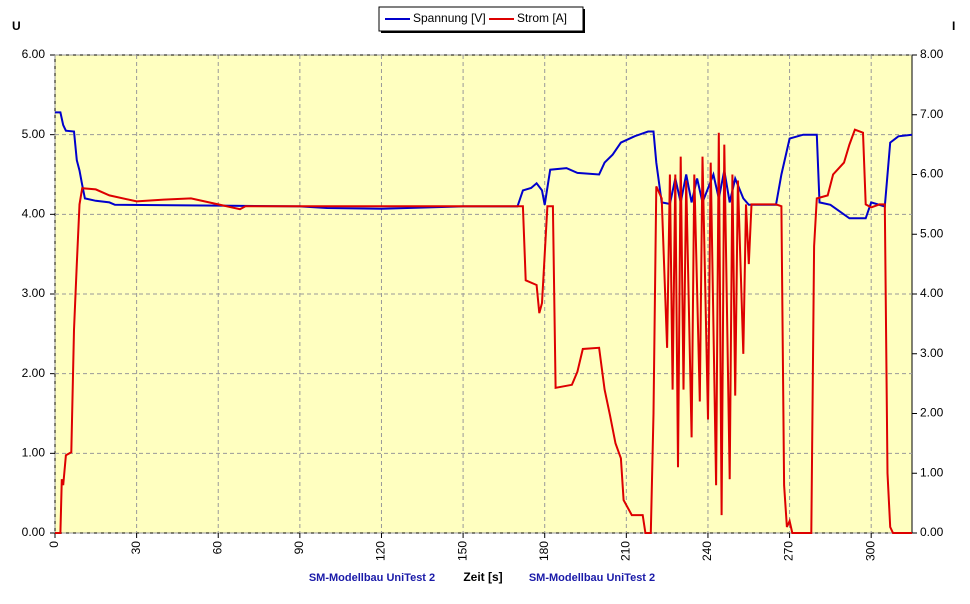  I want to click on x-tick-label: 240, so click(707, 551).